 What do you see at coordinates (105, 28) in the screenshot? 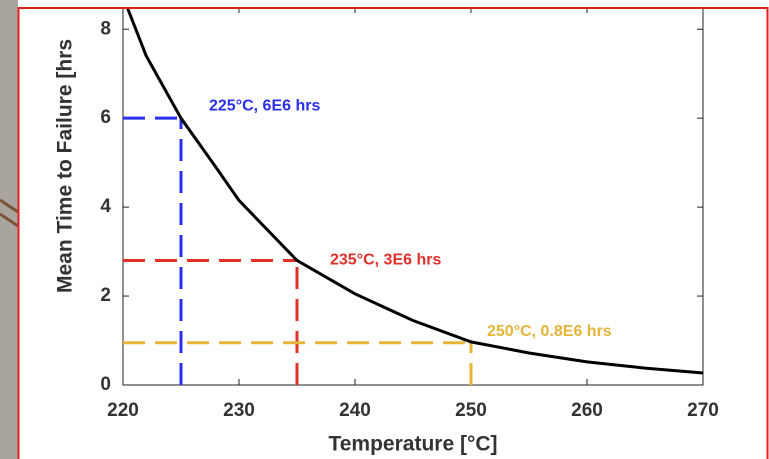
I see `y-tick-label: 8` at bounding box center [105, 28].